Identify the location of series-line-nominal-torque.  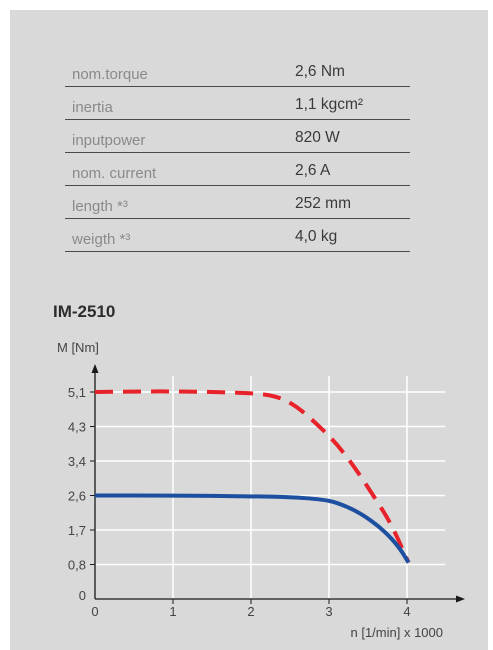
(253, 528).